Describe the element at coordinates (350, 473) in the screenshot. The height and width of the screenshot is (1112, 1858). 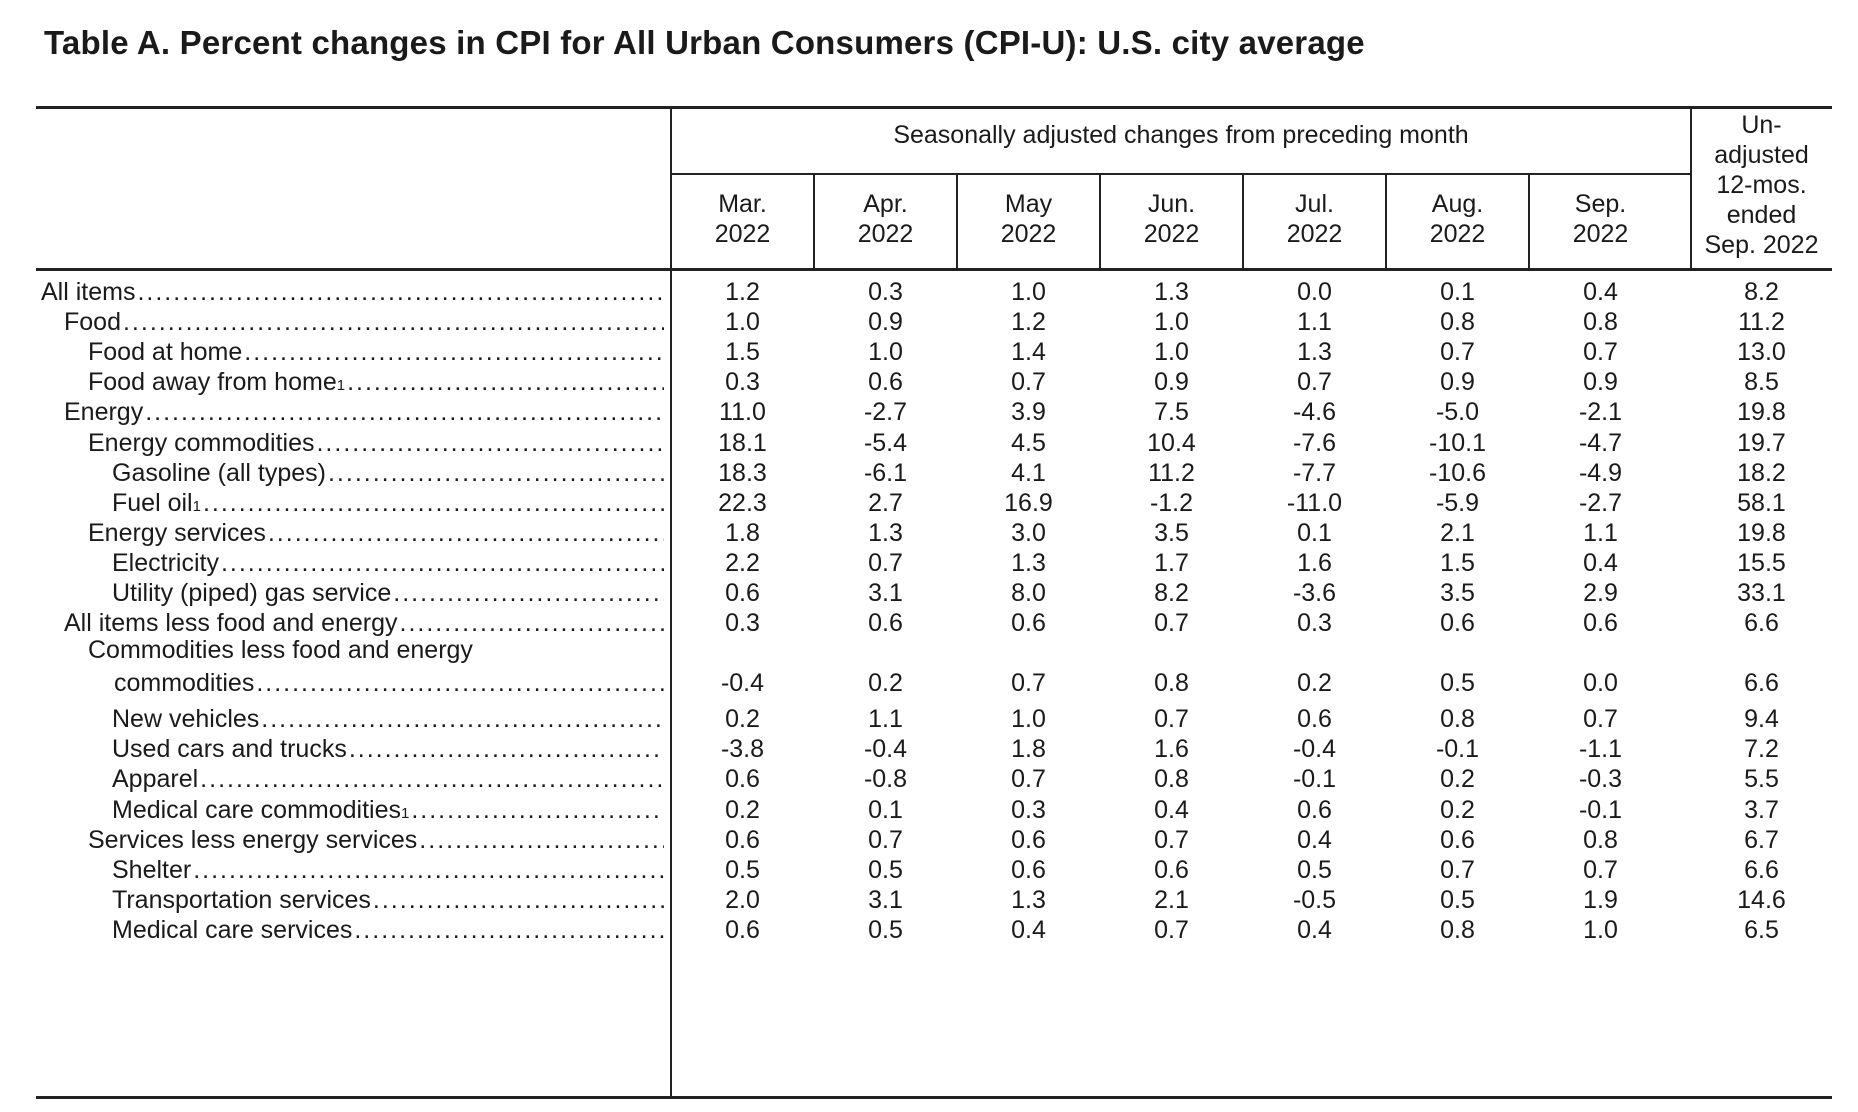
I see `row-label: Gasoline (all types)` at that location.